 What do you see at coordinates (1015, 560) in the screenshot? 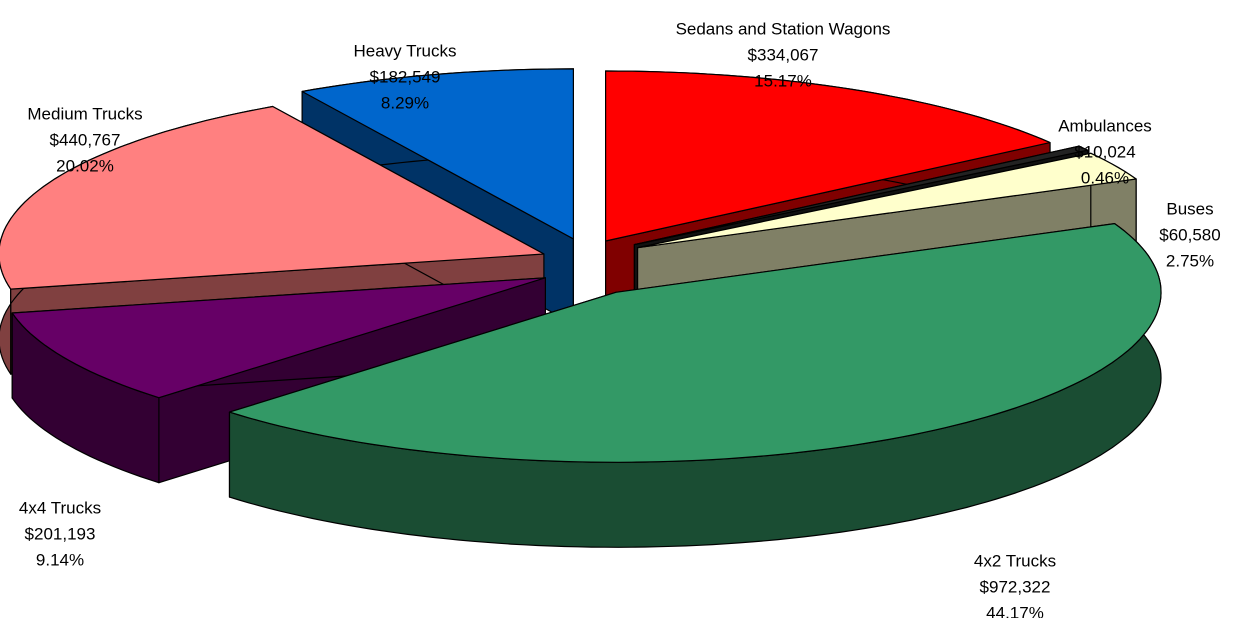
I see `slice-label: 4x2 Trucks` at bounding box center [1015, 560].